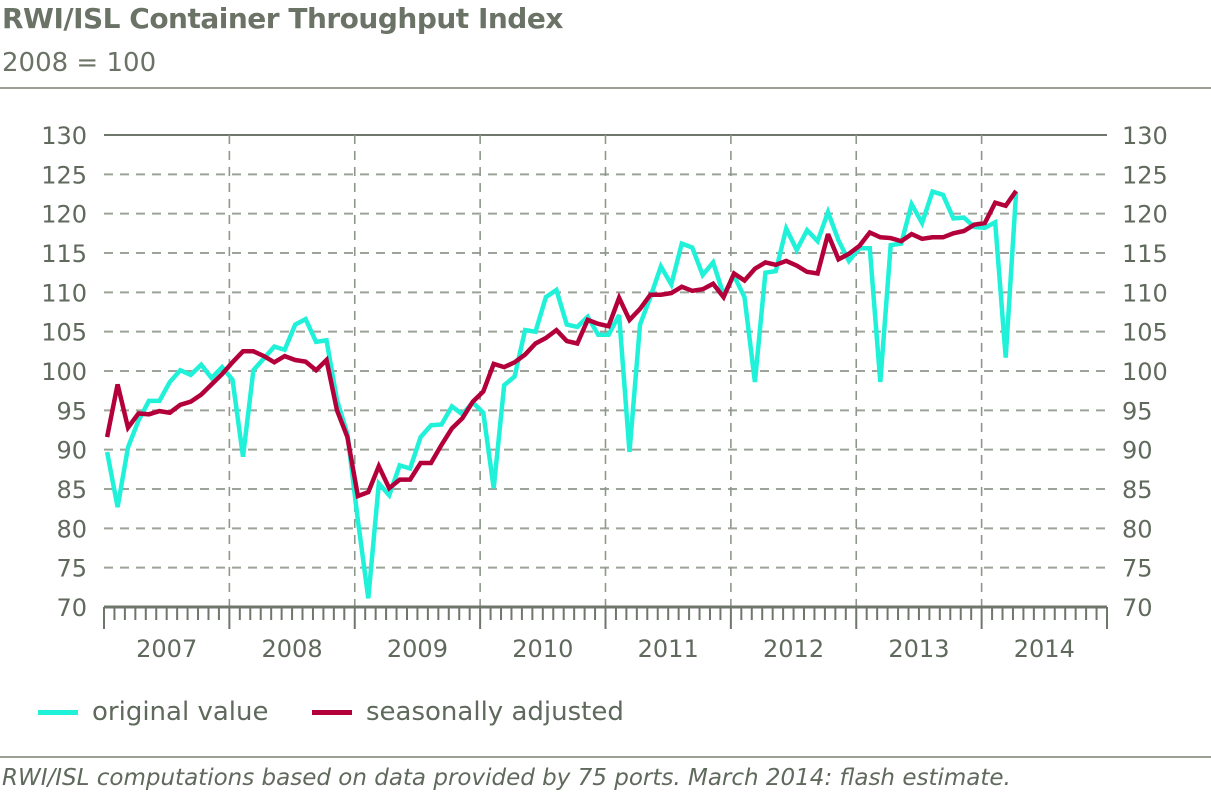  I want to click on y-tick-label-right: 90, so click(1137, 451).